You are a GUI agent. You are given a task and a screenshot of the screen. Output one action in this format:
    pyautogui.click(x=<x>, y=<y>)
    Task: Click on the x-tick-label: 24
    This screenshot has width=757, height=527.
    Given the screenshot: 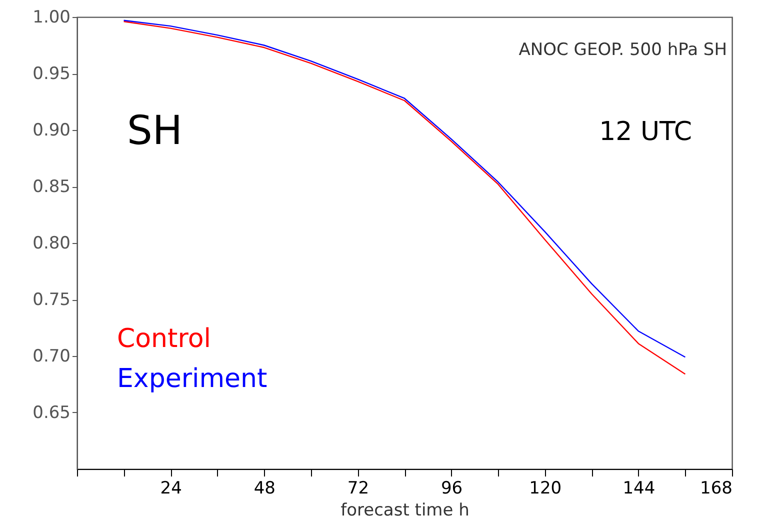 What is the action you would take?
    pyautogui.click(x=171, y=488)
    